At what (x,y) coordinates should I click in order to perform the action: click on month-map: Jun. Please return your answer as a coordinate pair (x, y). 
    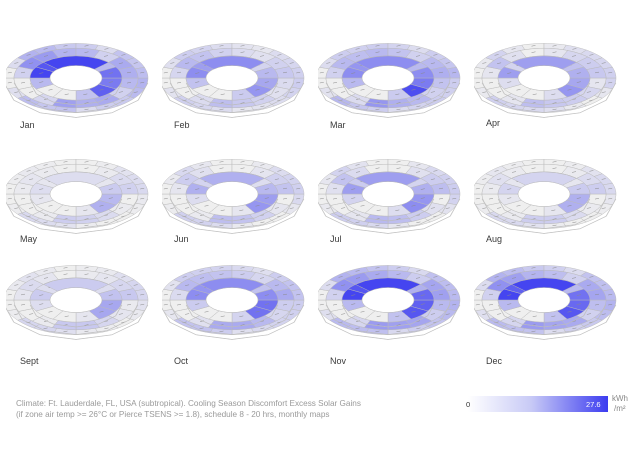
    Looking at the image, I should click on (240, 216).